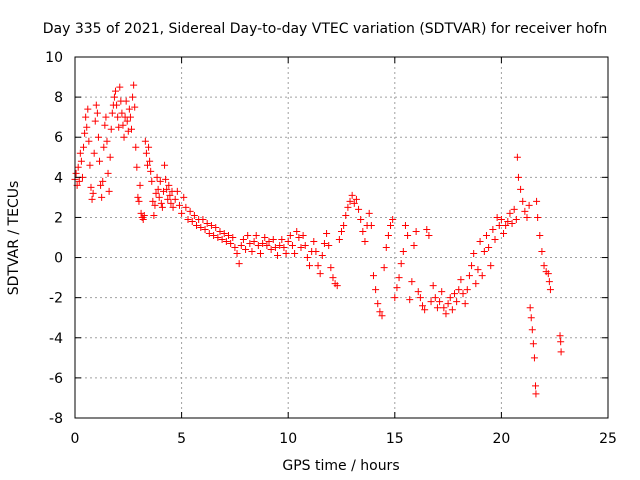 This screenshot has height=480, width=640. I want to click on y-tick-label: -2, so click(56, 299).